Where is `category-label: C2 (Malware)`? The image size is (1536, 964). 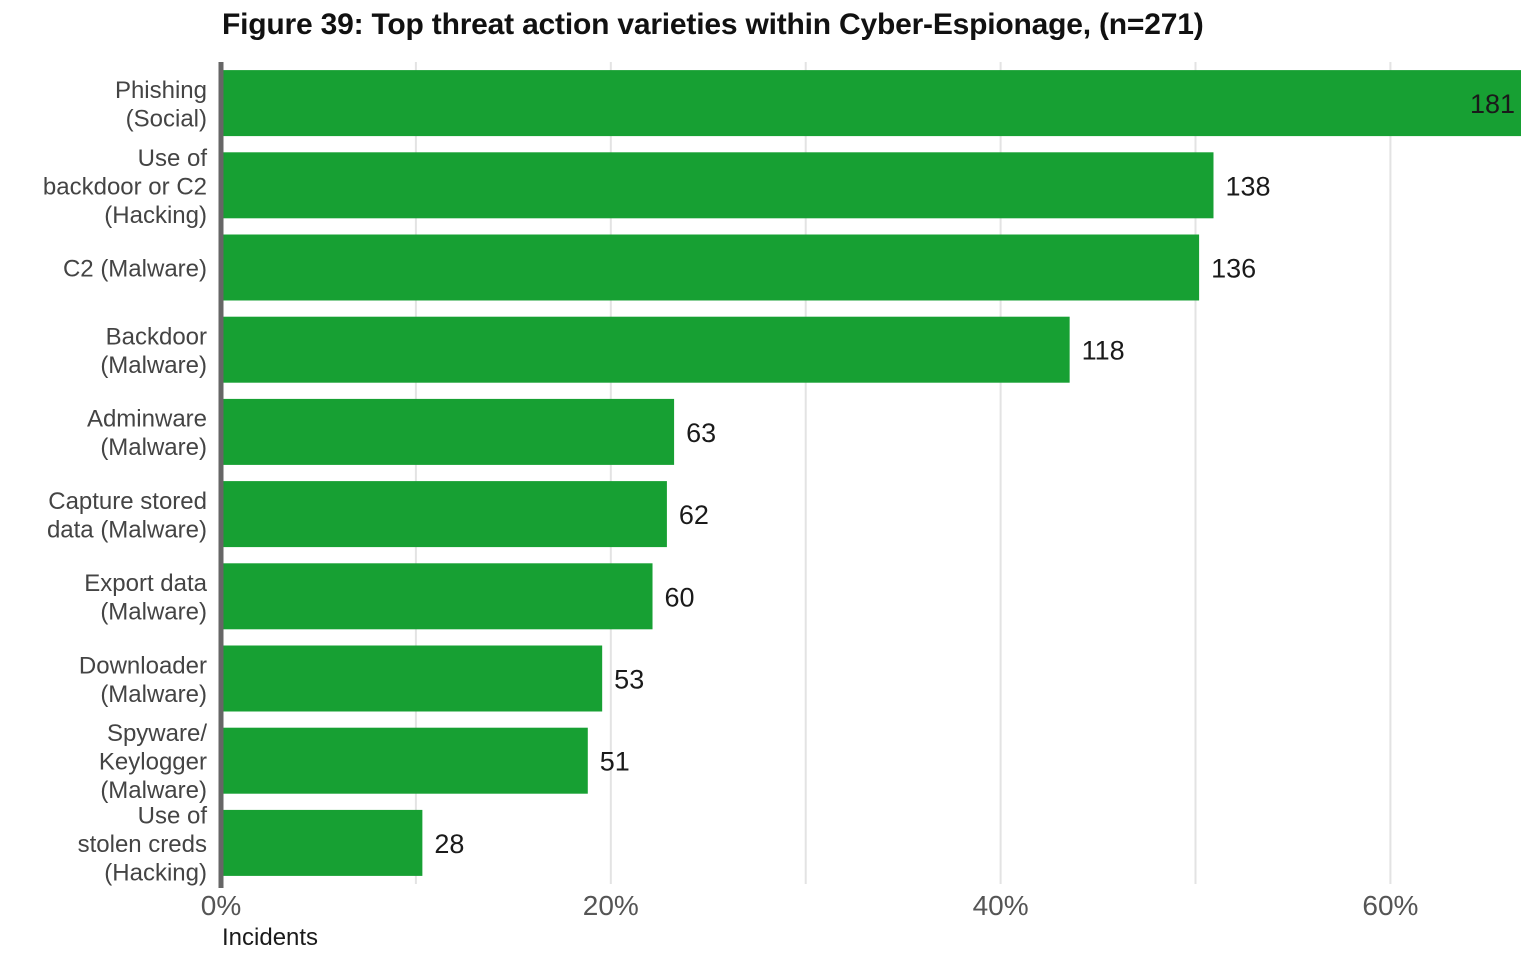 category-label: C2 (Malware) is located at coordinates (135, 269).